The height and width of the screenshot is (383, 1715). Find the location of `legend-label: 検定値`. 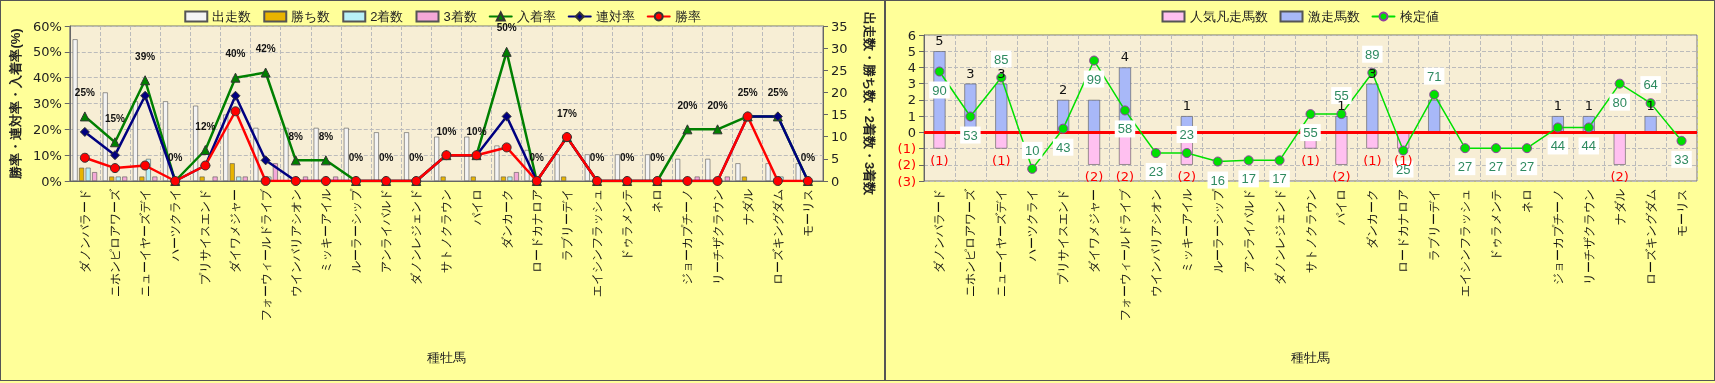

legend-label: 検定値 is located at coordinates (1419, 16).